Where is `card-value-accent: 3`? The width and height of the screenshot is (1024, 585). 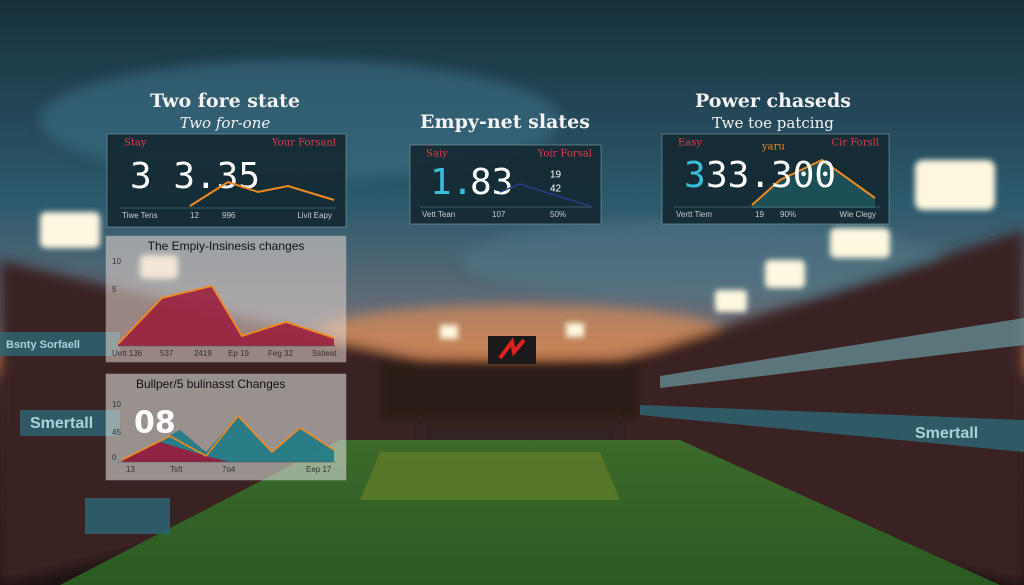 card-value-accent: 3 is located at coordinates (695, 175).